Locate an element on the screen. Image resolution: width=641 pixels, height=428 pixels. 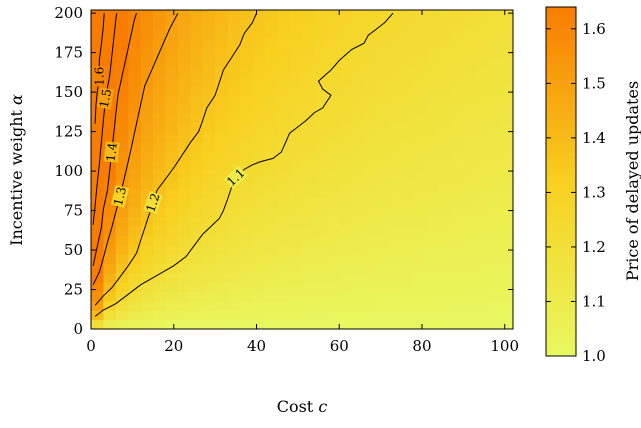
colorbar-ticks: 1.0 1.1 1.2 1.3 1.4 1.5 1.6 is located at coordinates (576, 192).